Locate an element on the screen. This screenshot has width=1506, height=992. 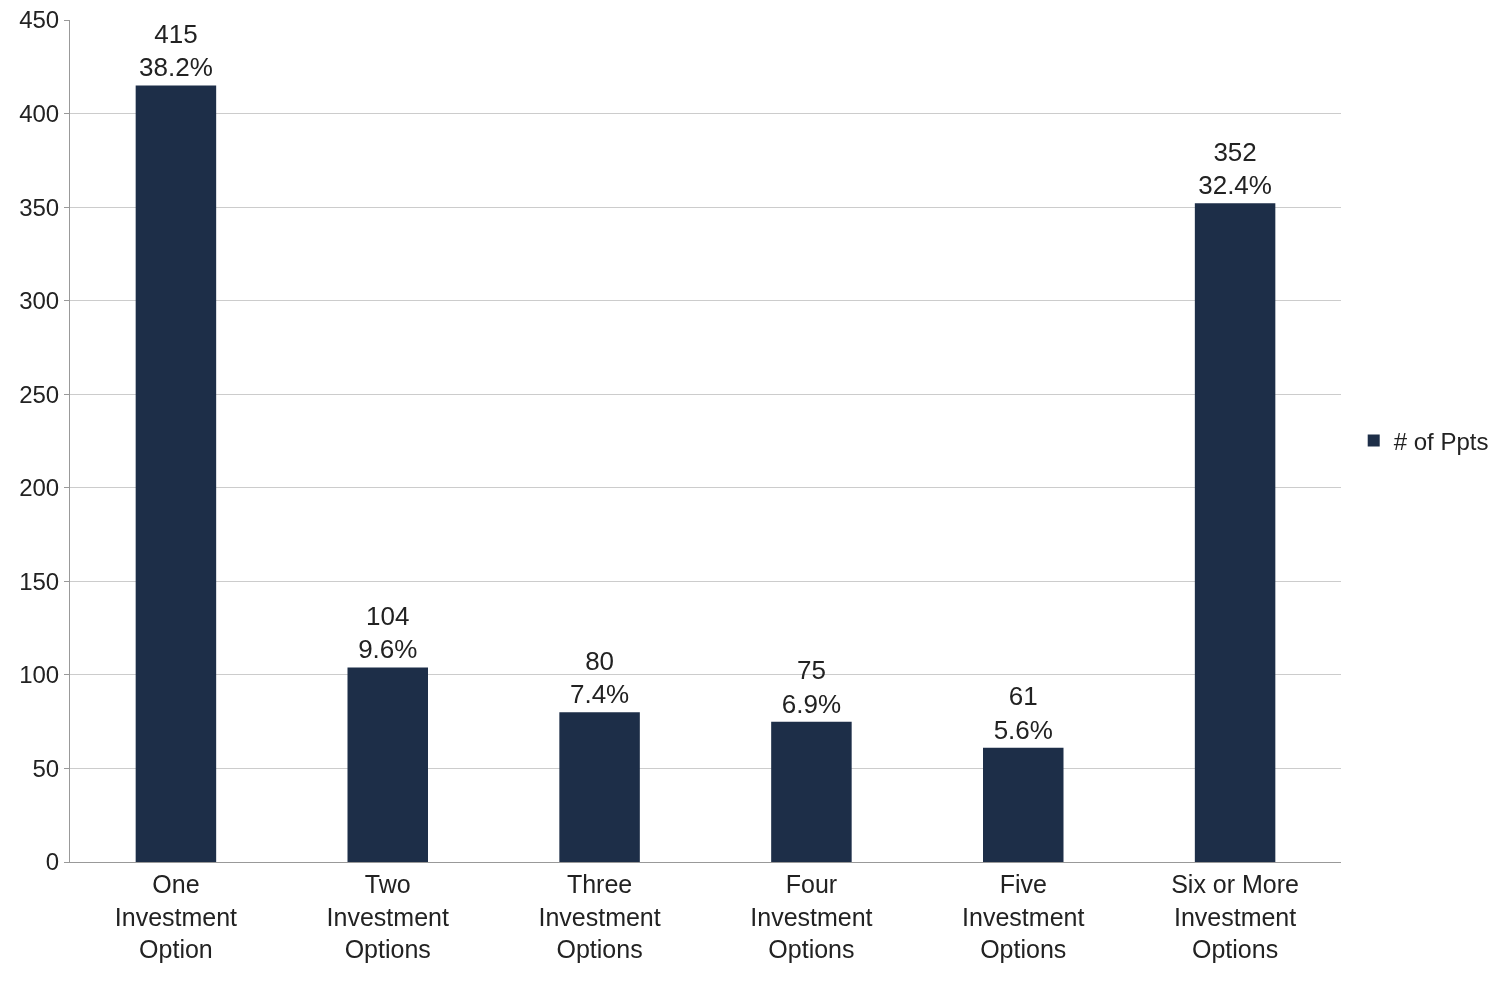
y-tick-label: 350 is located at coordinates (39, 207).